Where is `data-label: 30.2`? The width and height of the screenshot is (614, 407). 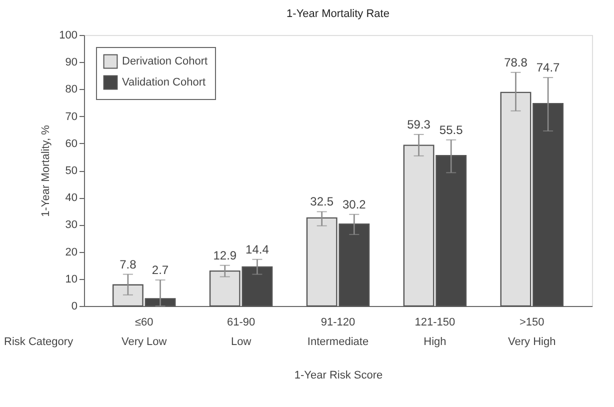 data-label: 30.2 is located at coordinates (354, 204).